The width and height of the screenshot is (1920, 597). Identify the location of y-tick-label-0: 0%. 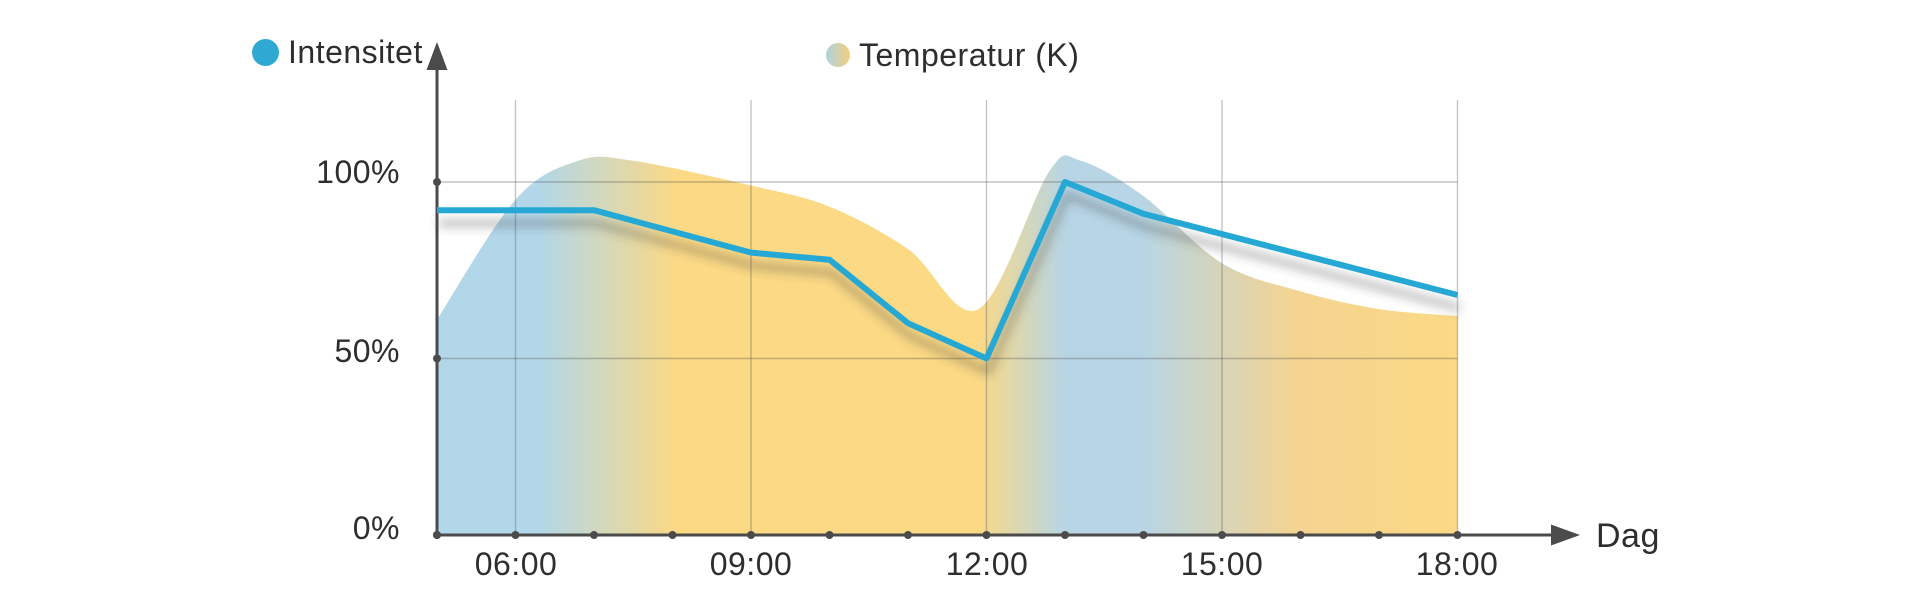
(376, 528).